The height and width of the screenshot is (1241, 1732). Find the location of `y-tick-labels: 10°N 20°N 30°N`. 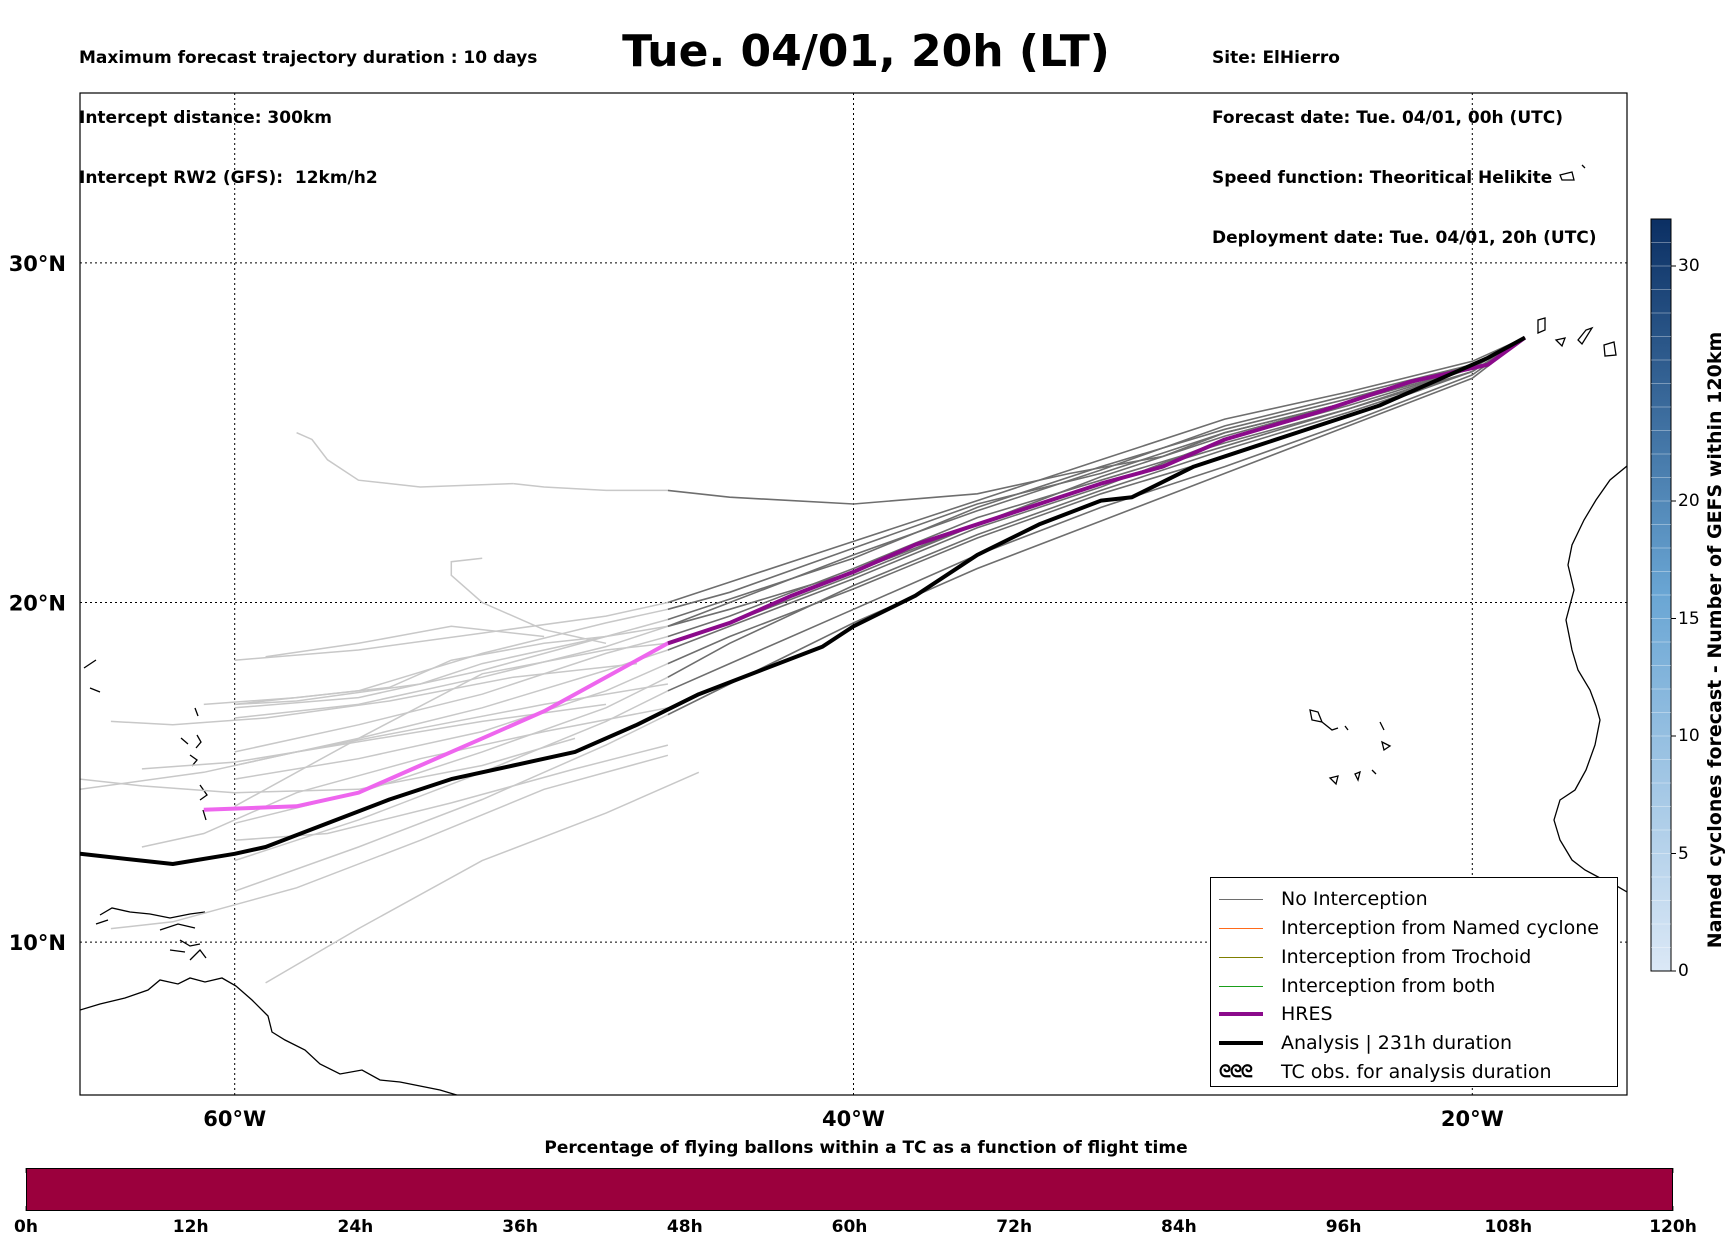

y-tick-labels: 10°N 20°N 30°N is located at coordinates (37, 603).